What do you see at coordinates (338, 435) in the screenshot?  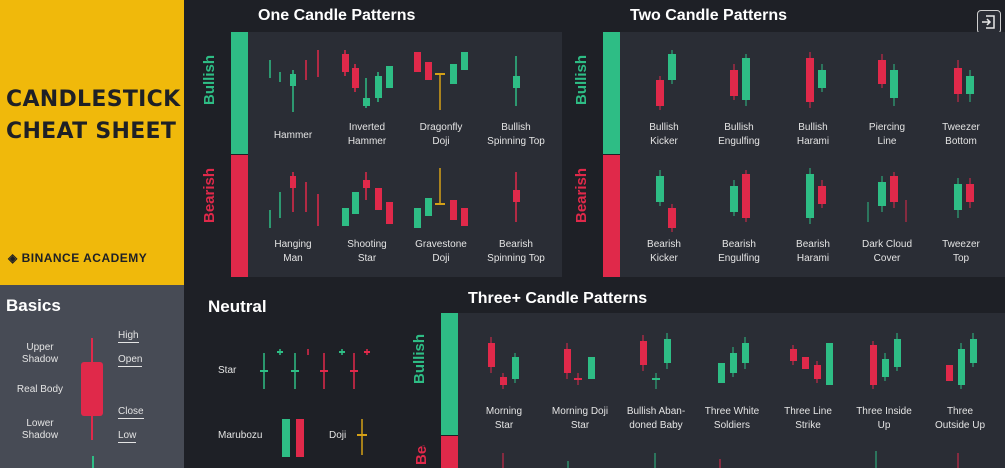 I see `neutral-doji-label: Doji` at bounding box center [338, 435].